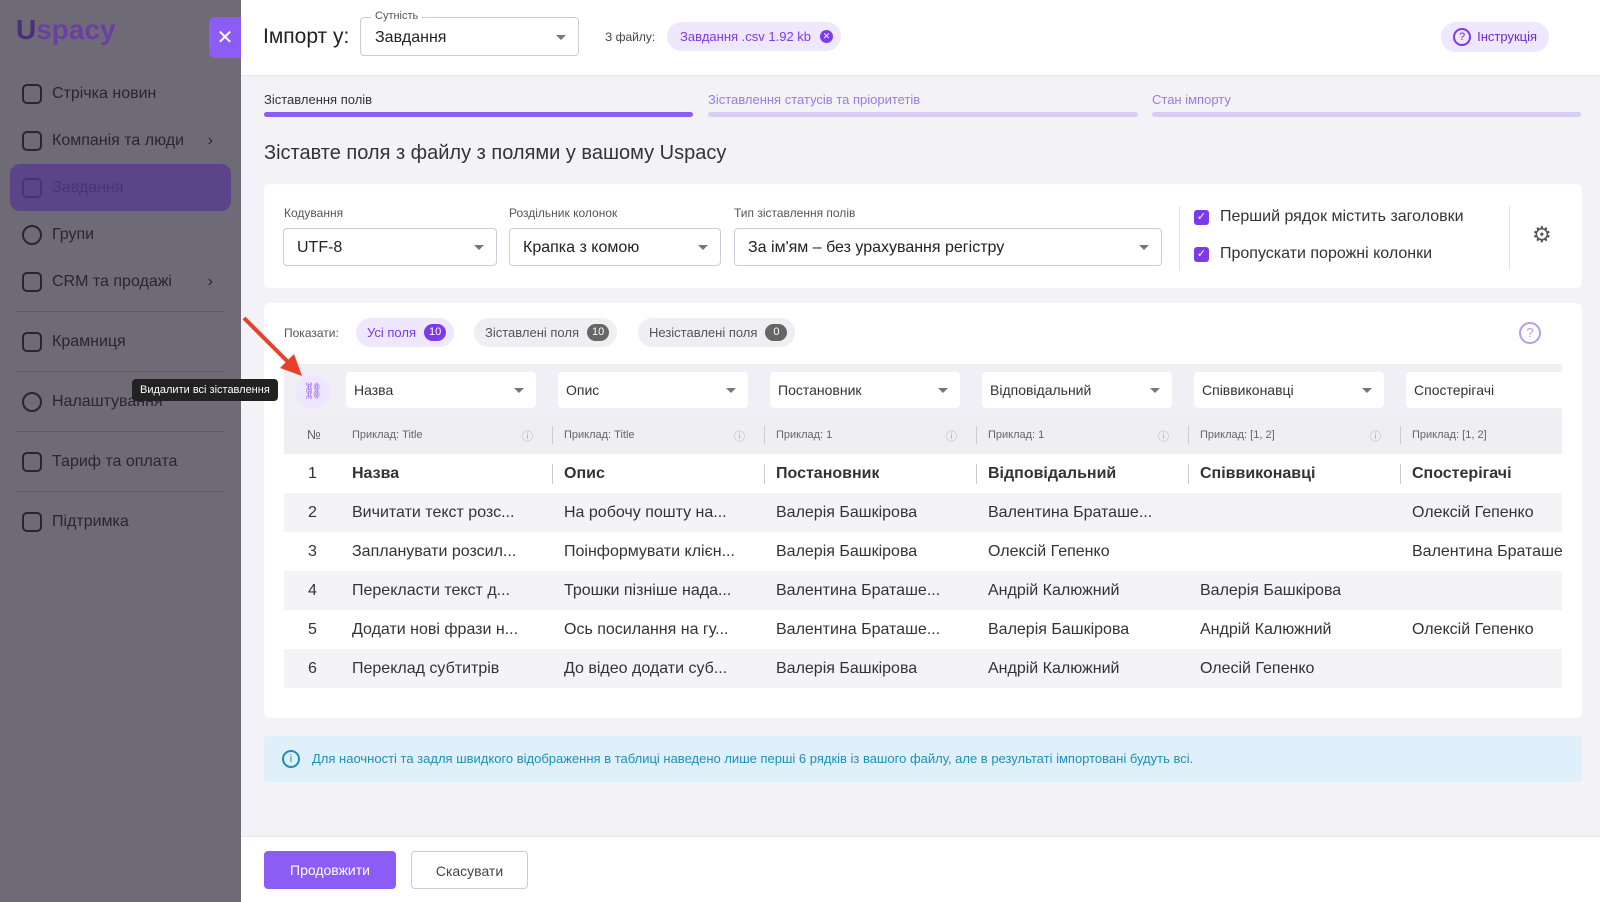 Image resolution: width=1600 pixels, height=902 pixels. I want to click on help-icon: ?, so click(1530, 333).